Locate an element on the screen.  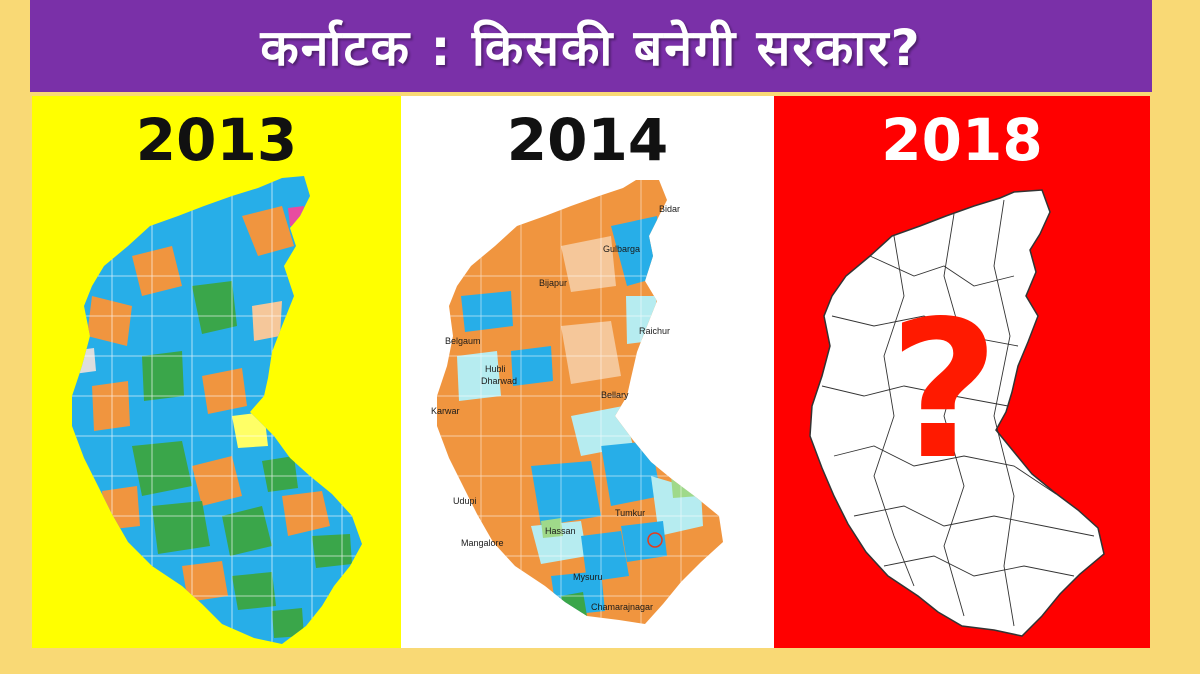
question-mark-symbol: ? is located at coordinates (944, 390).